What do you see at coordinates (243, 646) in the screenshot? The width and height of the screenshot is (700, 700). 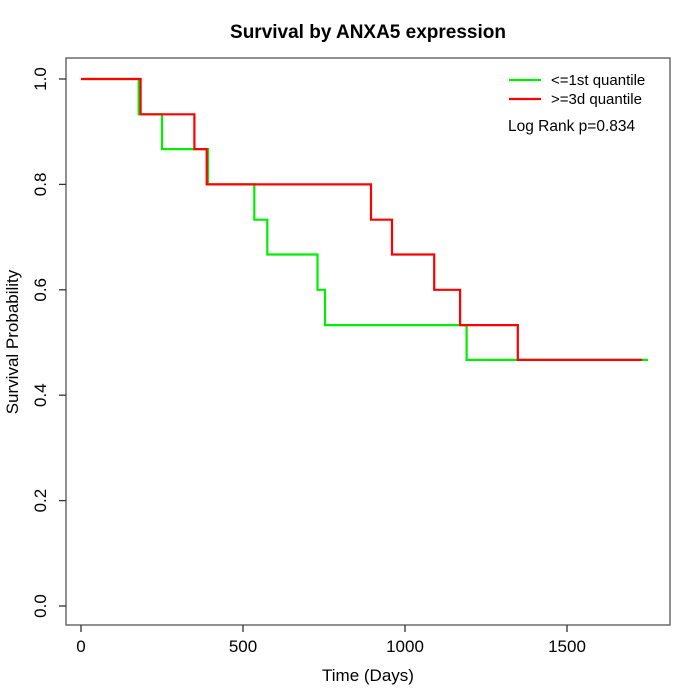 I see `x-tick-label: 500` at bounding box center [243, 646].